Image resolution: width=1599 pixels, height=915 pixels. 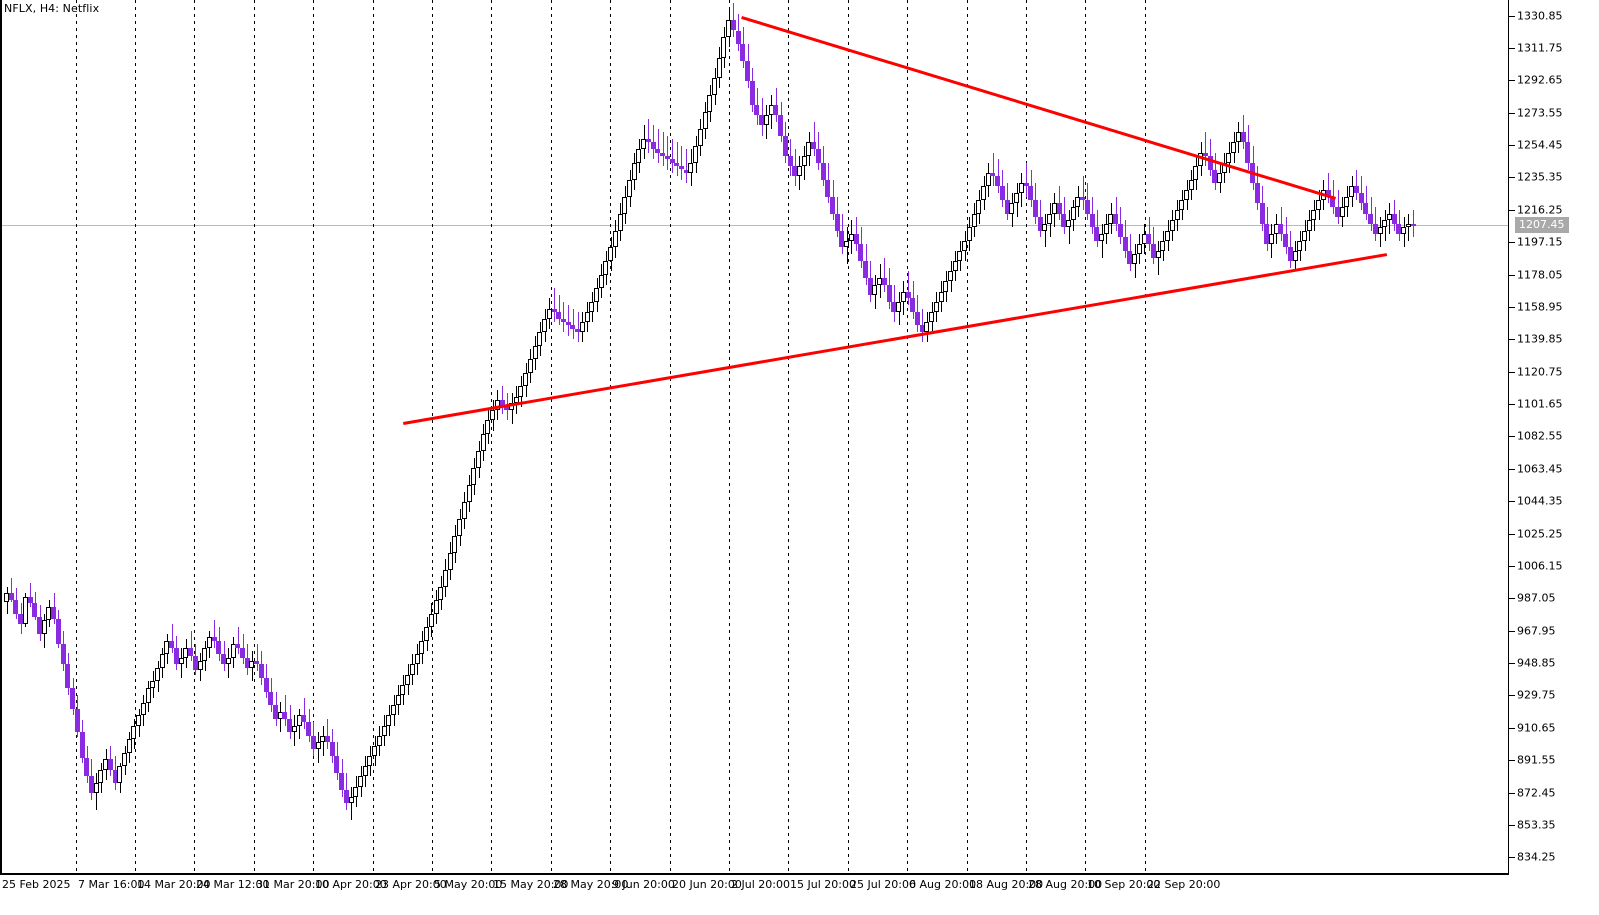 I want to click on price-tick-label: 1254.45, so click(x=1540, y=145).